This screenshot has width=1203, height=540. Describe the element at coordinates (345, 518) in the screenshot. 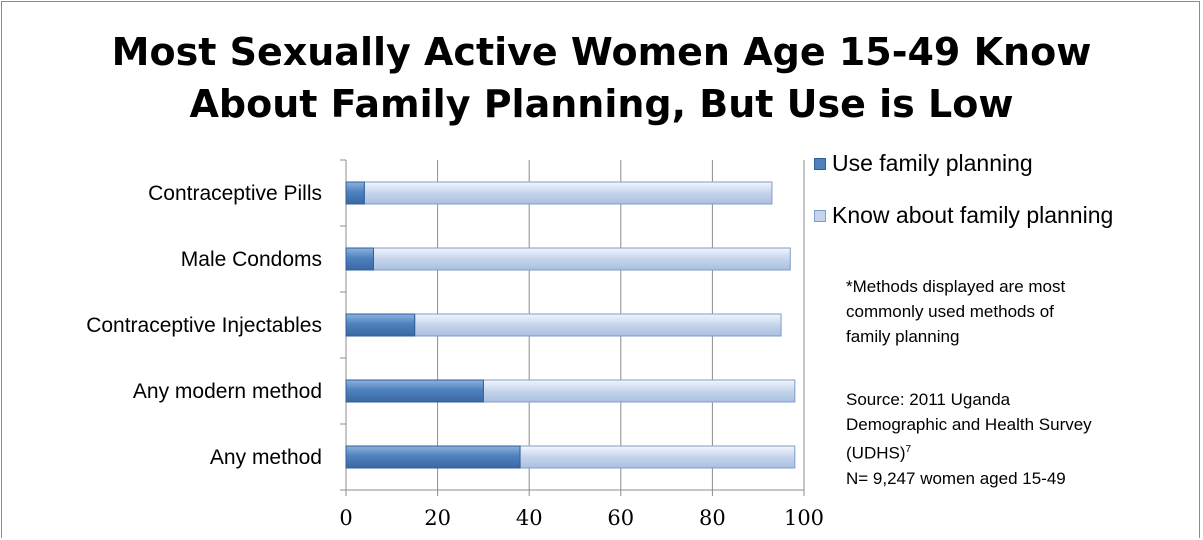

I see `x-tick-label-0: 0` at that location.